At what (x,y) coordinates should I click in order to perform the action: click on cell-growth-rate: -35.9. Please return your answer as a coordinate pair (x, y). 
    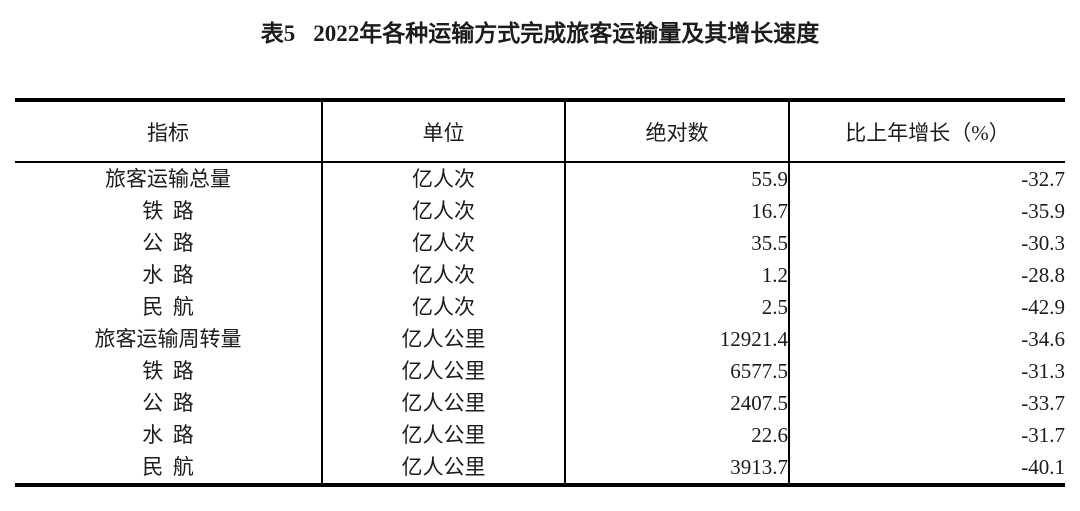
    Looking at the image, I should click on (926, 211).